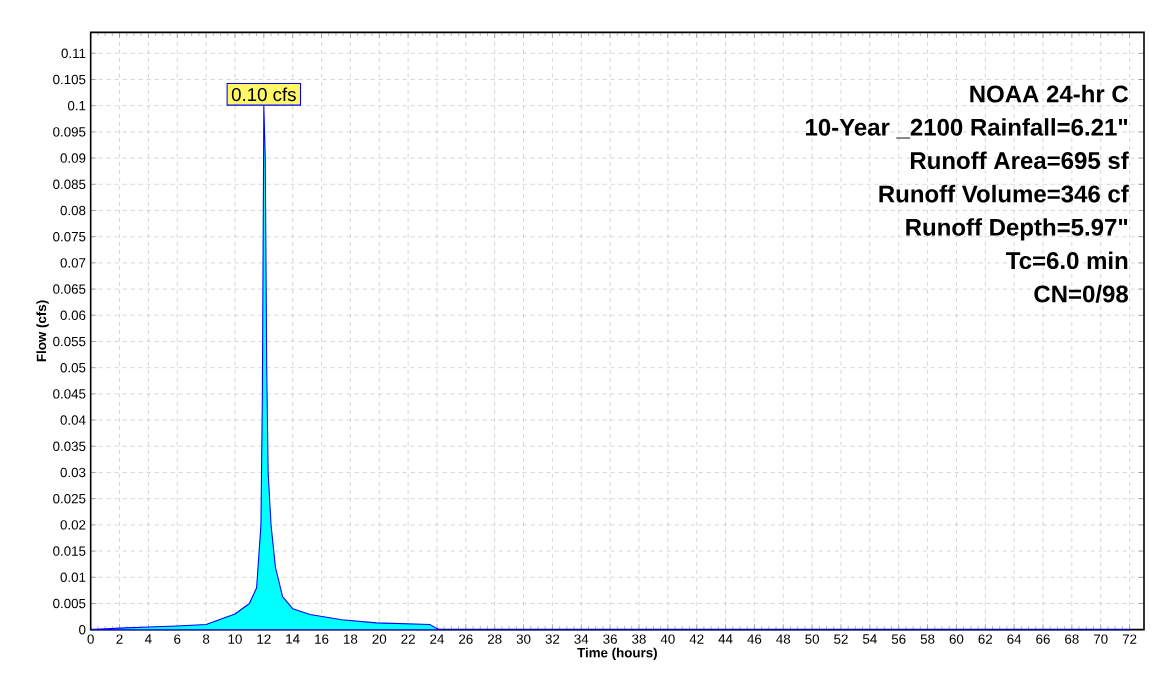 The width and height of the screenshot is (1157, 687). Describe the element at coordinates (869, 639) in the screenshot. I see `x-tick-label: 54` at that location.